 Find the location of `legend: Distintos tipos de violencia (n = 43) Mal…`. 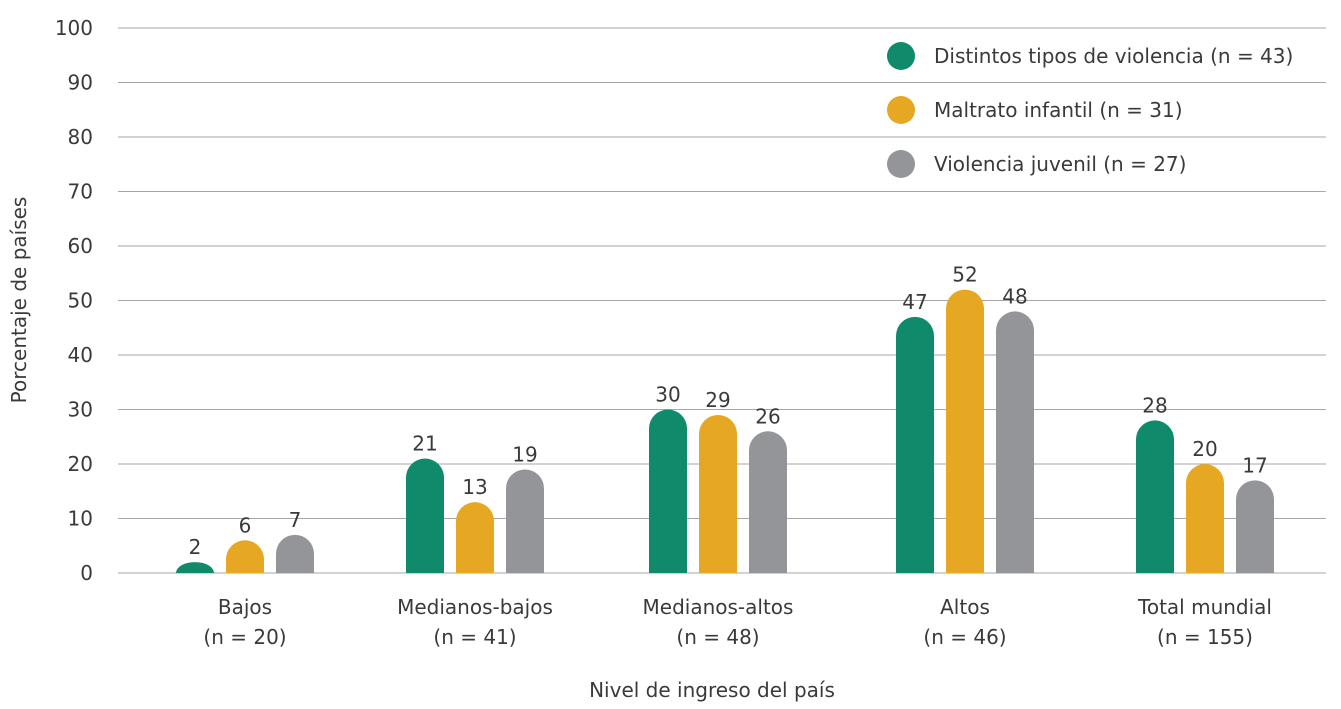

legend: Distintos tipos de violencia (n = 43) Mal… is located at coordinates (1090, 110).